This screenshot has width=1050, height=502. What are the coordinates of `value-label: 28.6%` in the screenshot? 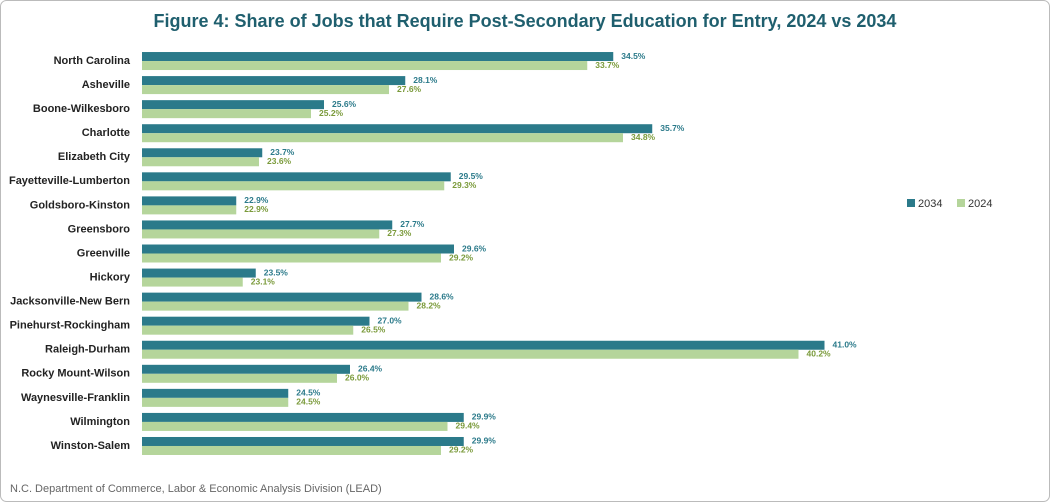 It's located at (442, 296).